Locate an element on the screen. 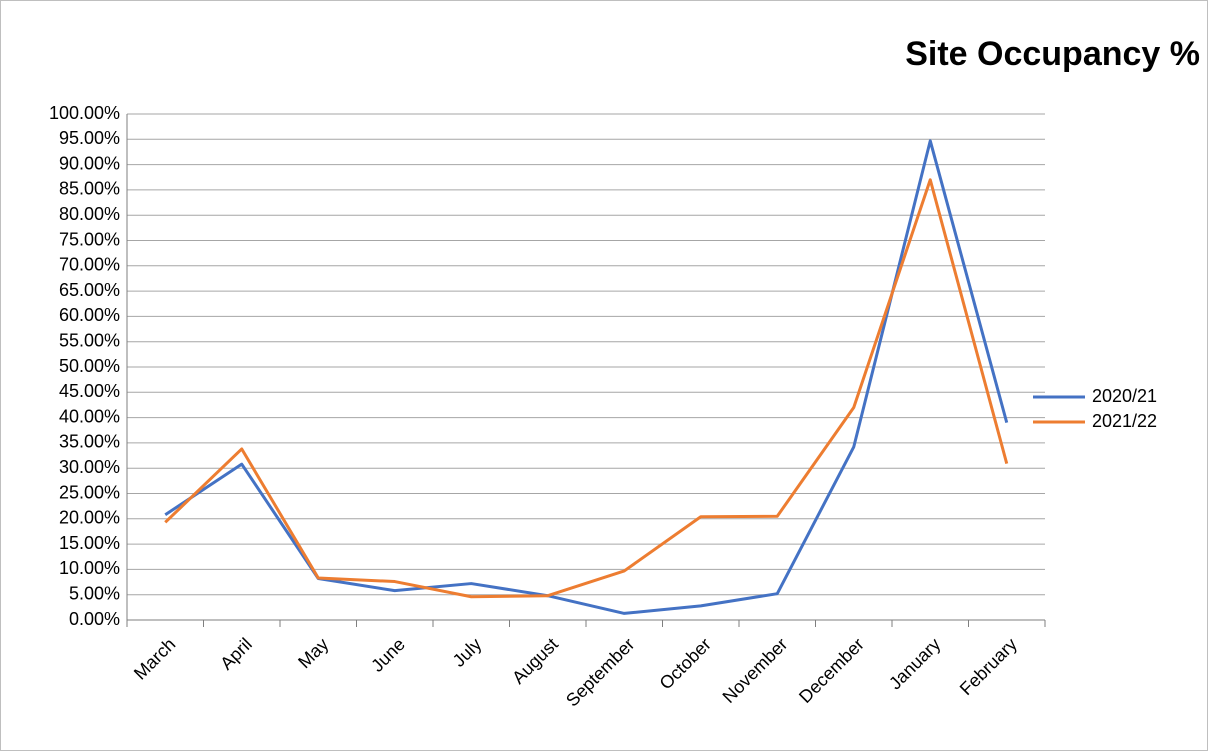  y-tick-label: 30.00% is located at coordinates (89, 467).